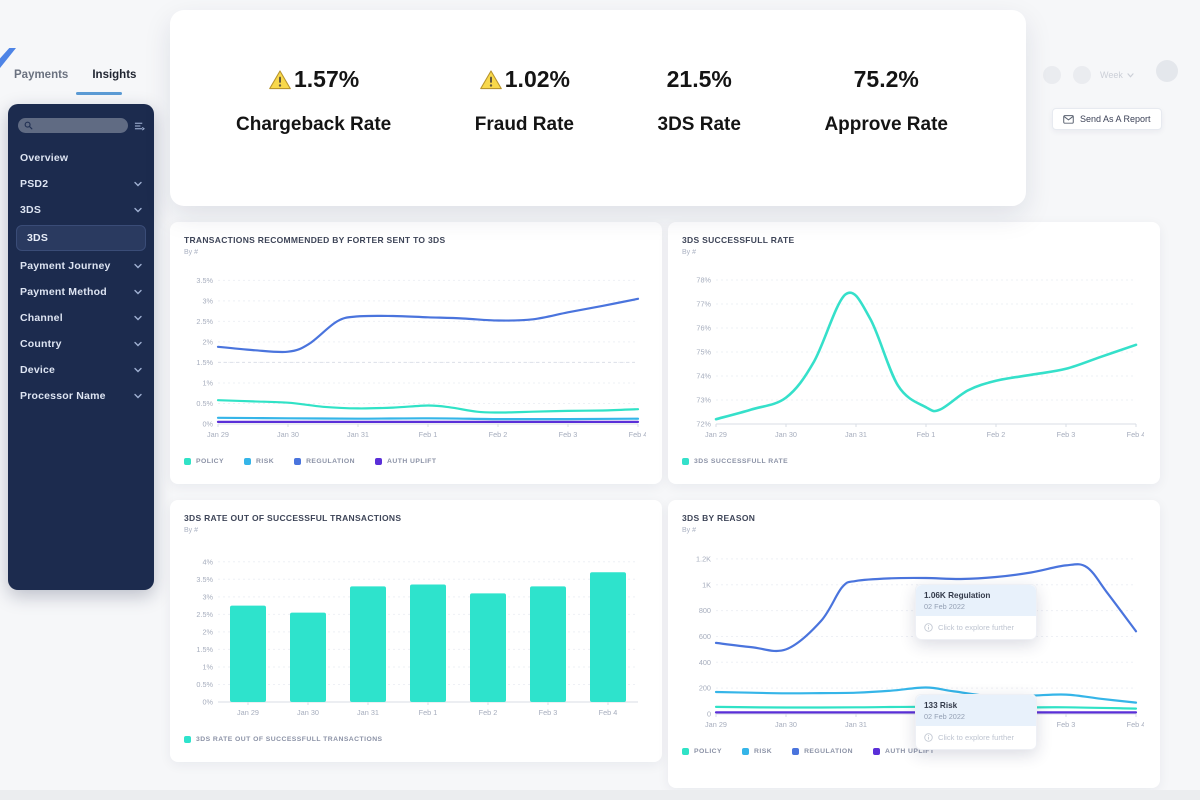 Image resolution: width=1200 pixels, height=800 pixels. I want to click on sidebar-item-channel: Channel, so click(81, 318).